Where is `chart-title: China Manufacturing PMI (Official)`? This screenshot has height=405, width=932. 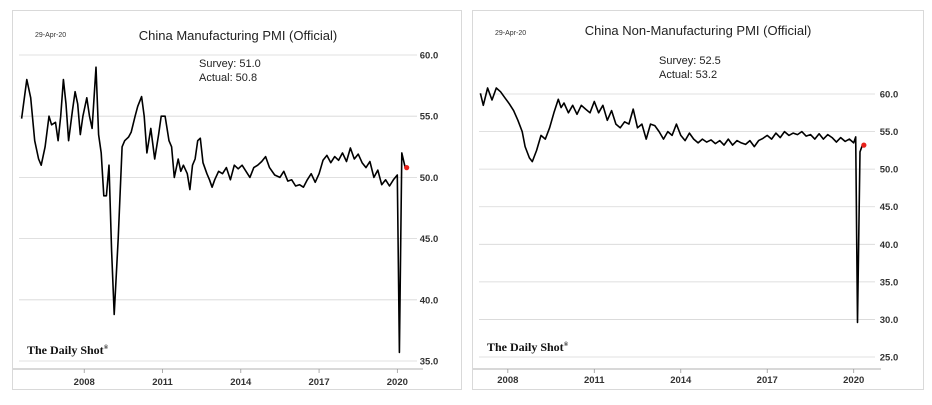
chart-title: China Manufacturing PMI (Official) is located at coordinates (238, 35).